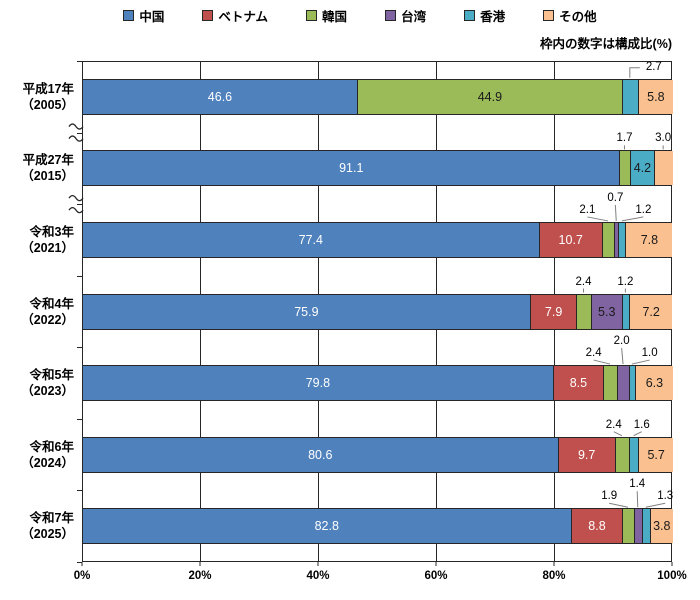  Describe the element at coordinates (48, 88) in the screenshot. I see `category-era-2005: 平成17年` at that location.